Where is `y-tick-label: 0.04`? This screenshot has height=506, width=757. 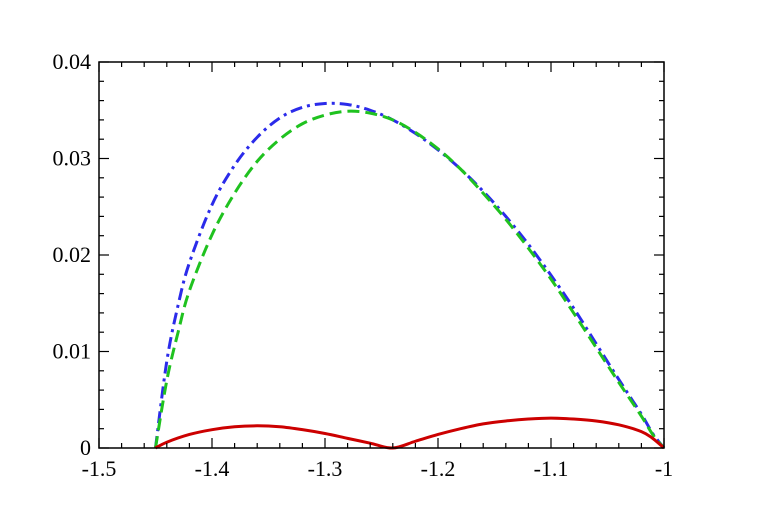 y-tick-label: 0.04 is located at coordinates (72, 61).